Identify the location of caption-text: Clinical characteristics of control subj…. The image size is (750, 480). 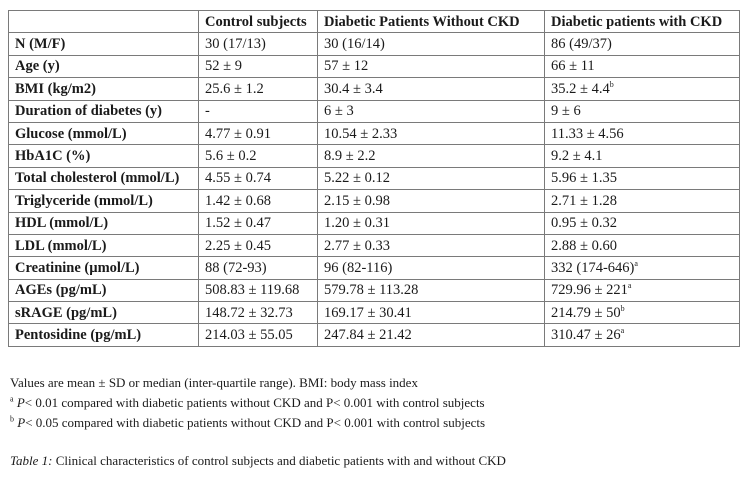
(279, 460).